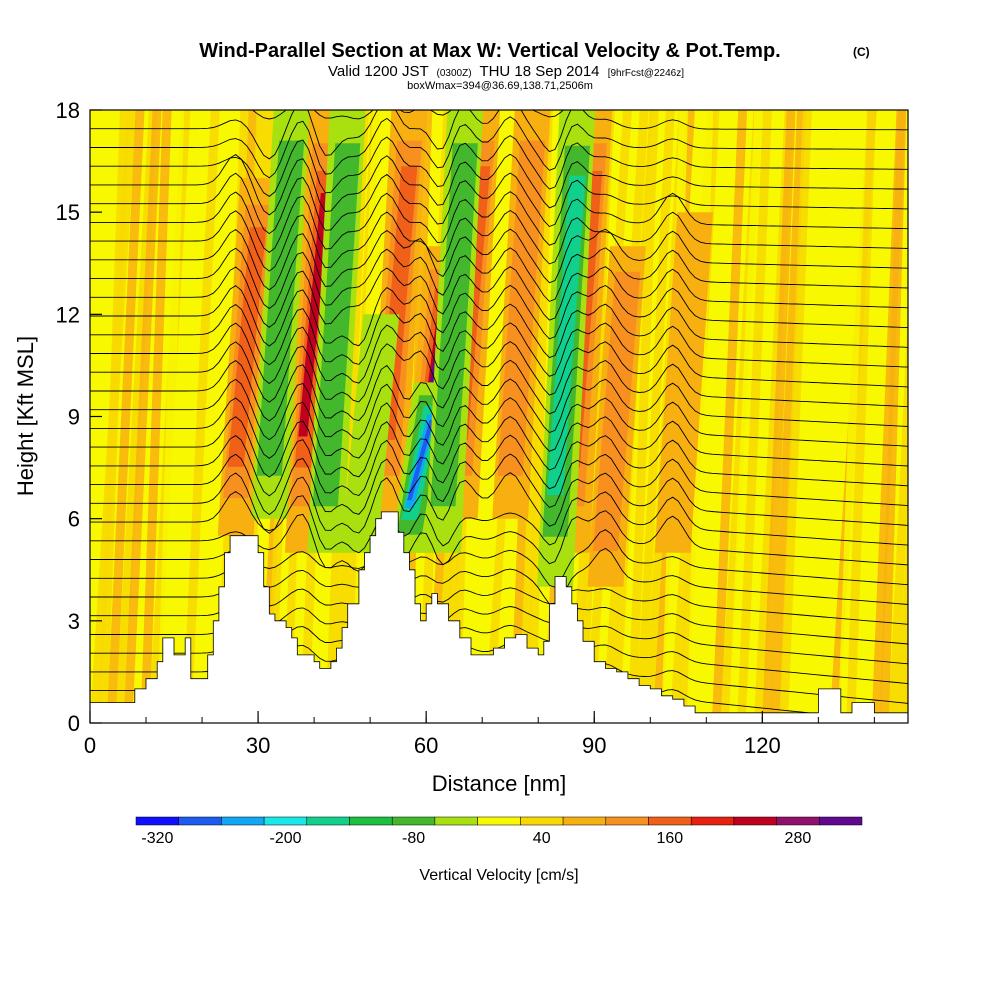  I want to click on y-tick-label: 18, so click(68, 110).